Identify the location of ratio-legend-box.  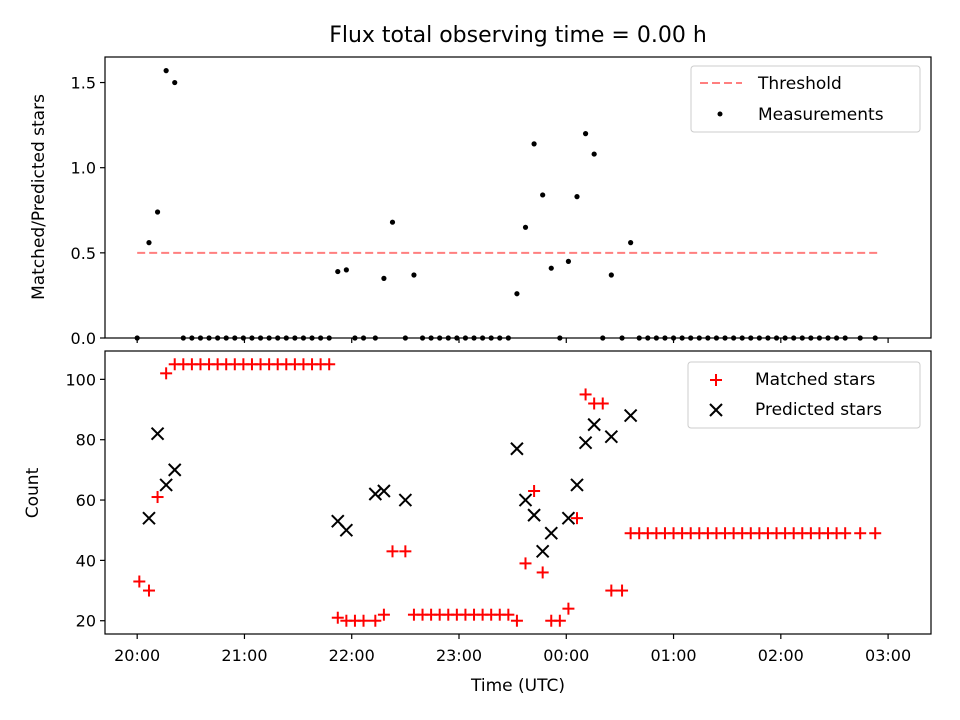
(805, 99).